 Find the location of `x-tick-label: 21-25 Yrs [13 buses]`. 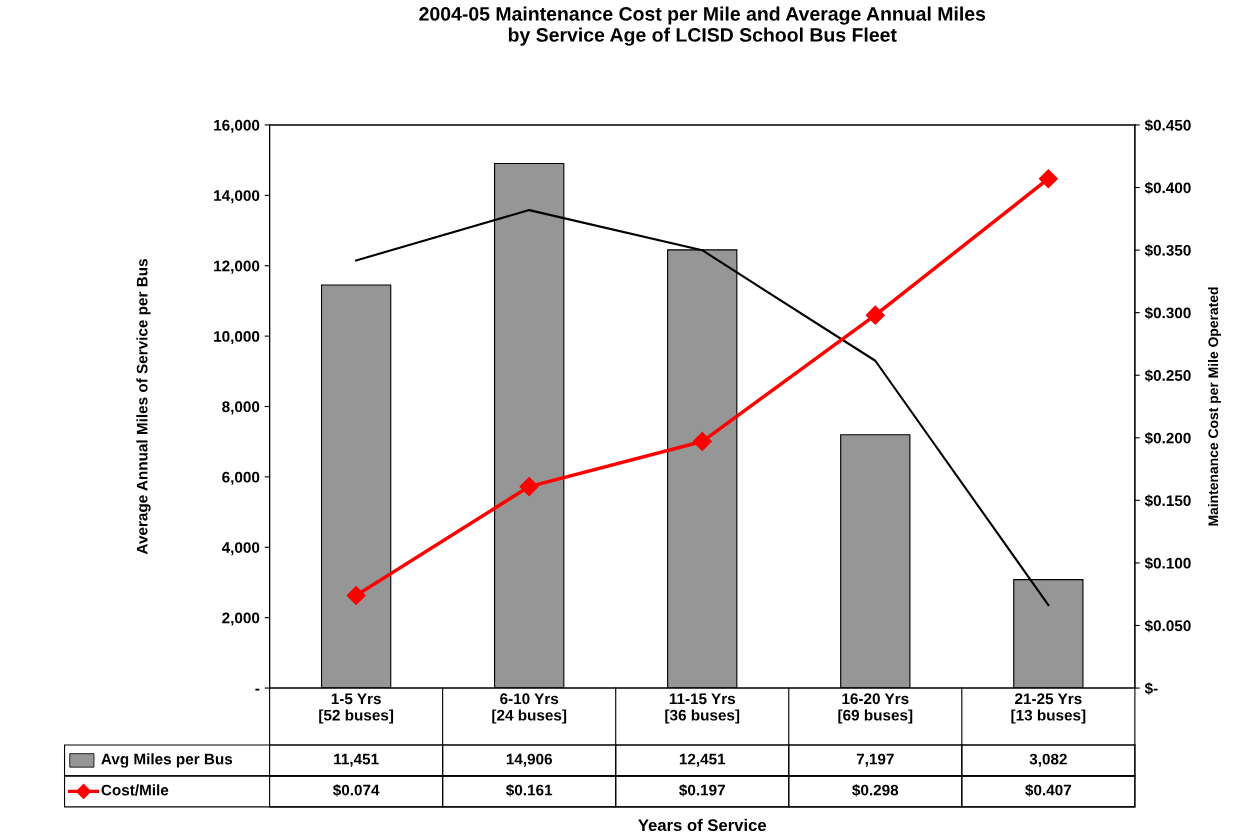

x-tick-label: 21-25 Yrs [13 buses] is located at coordinates (1048, 708).